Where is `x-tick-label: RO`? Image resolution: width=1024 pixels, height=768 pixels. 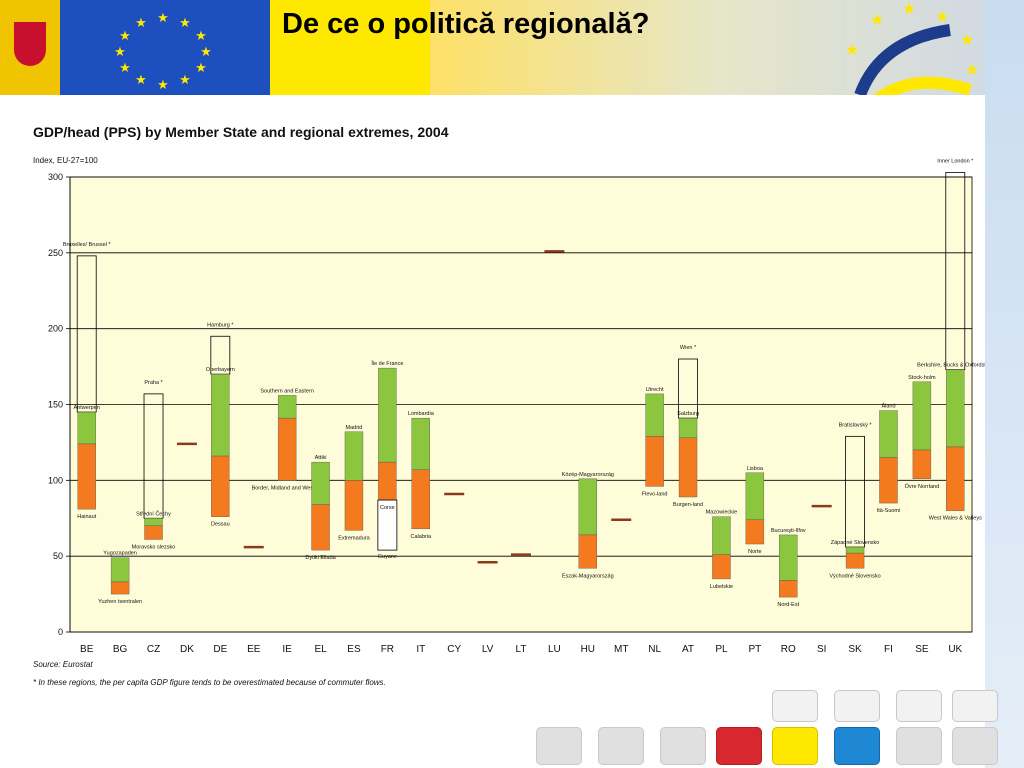 x-tick-label: RO is located at coordinates (788, 649).